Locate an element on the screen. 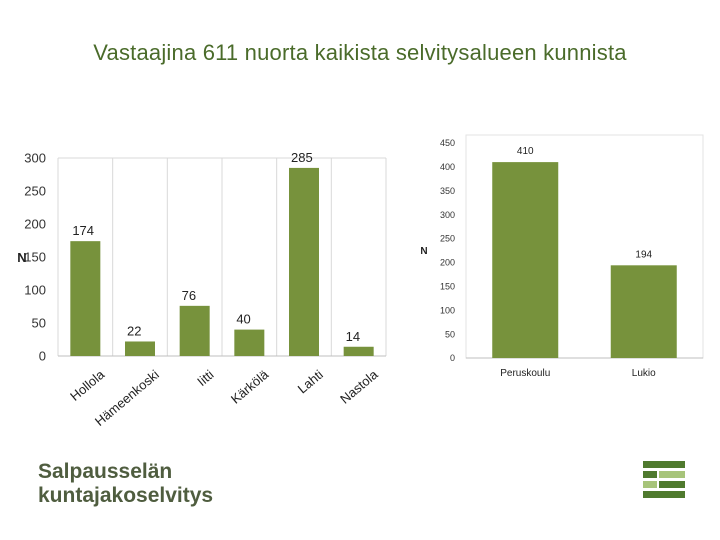  data-label: 410 is located at coordinates (525, 151).